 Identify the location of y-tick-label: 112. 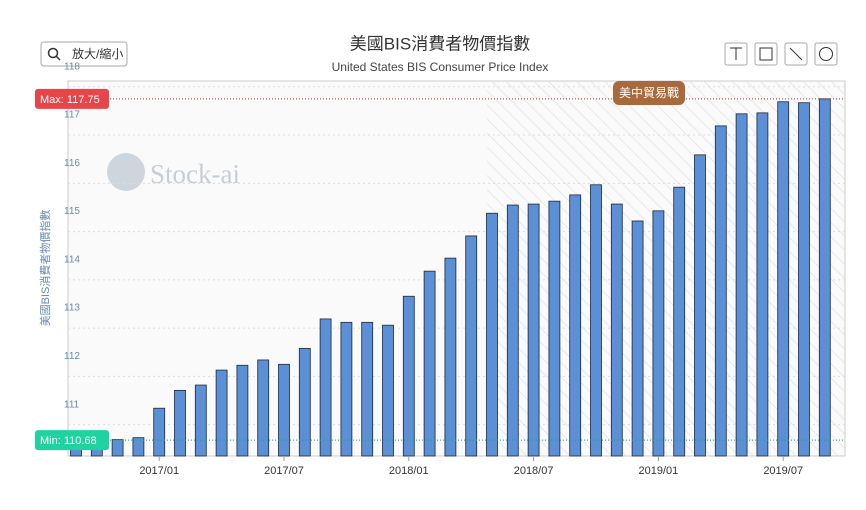
(72, 356).